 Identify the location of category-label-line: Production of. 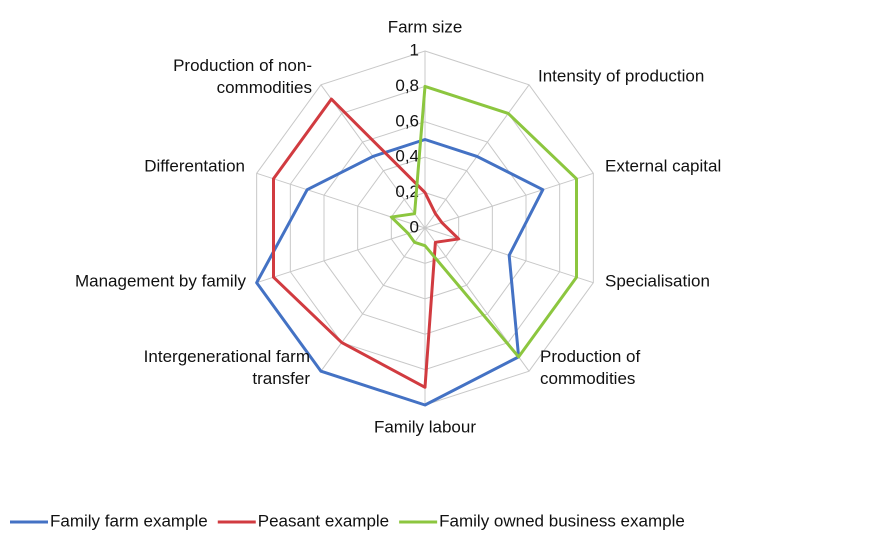
(590, 356).